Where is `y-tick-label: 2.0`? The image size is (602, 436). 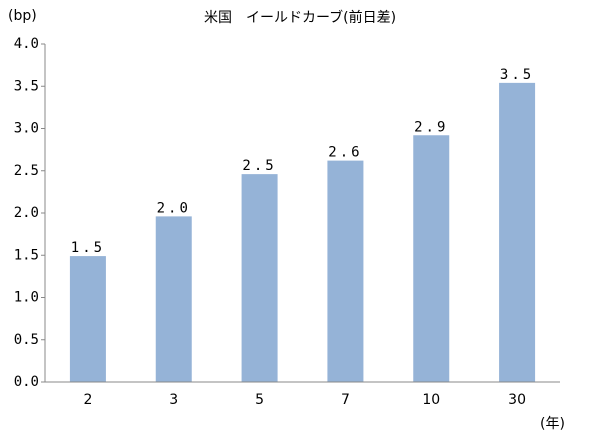
y-tick-label: 2.0 is located at coordinates (26, 213).